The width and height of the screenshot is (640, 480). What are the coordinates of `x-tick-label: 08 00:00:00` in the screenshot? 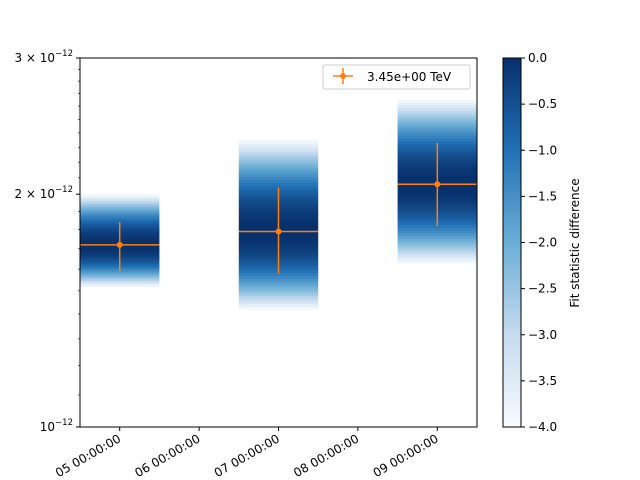 It's located at (326, 455).